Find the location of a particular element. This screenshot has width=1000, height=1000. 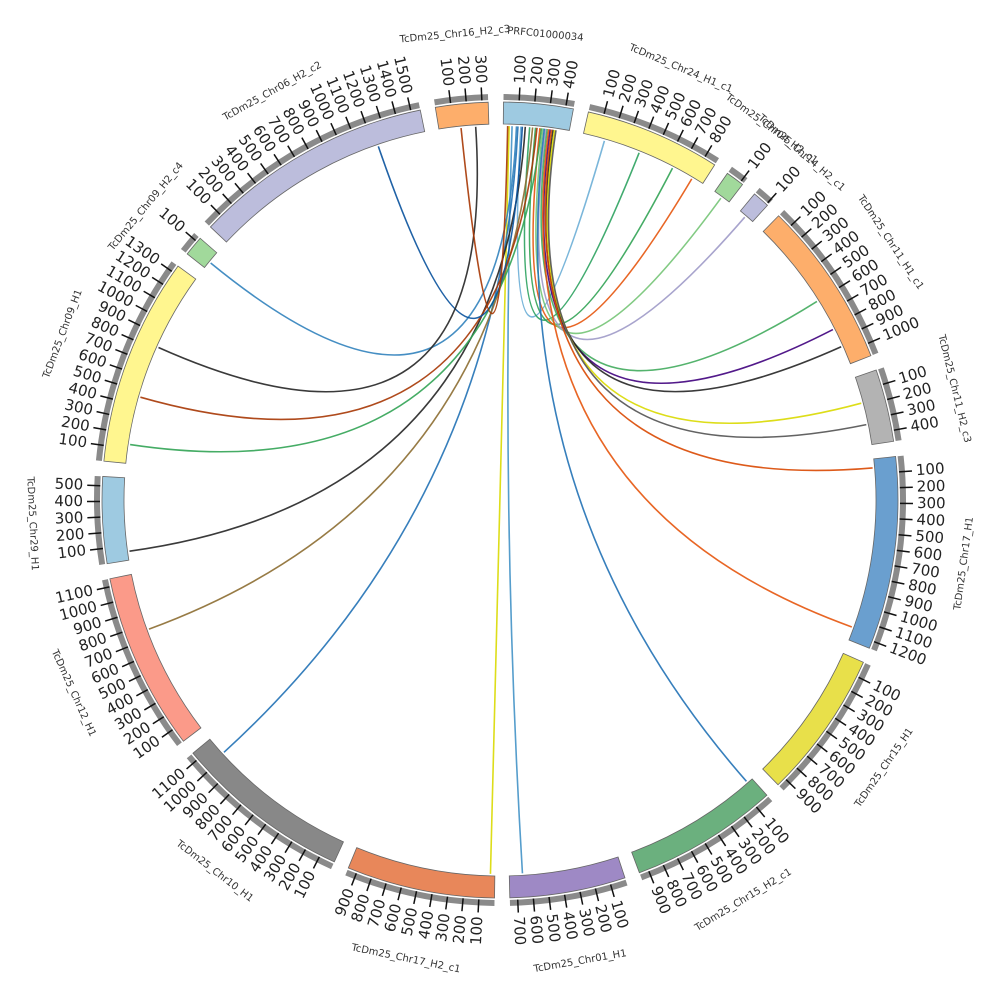

segment-name: TcDm25_Chr17_H2_c1 is located at coordinates (405, 958).